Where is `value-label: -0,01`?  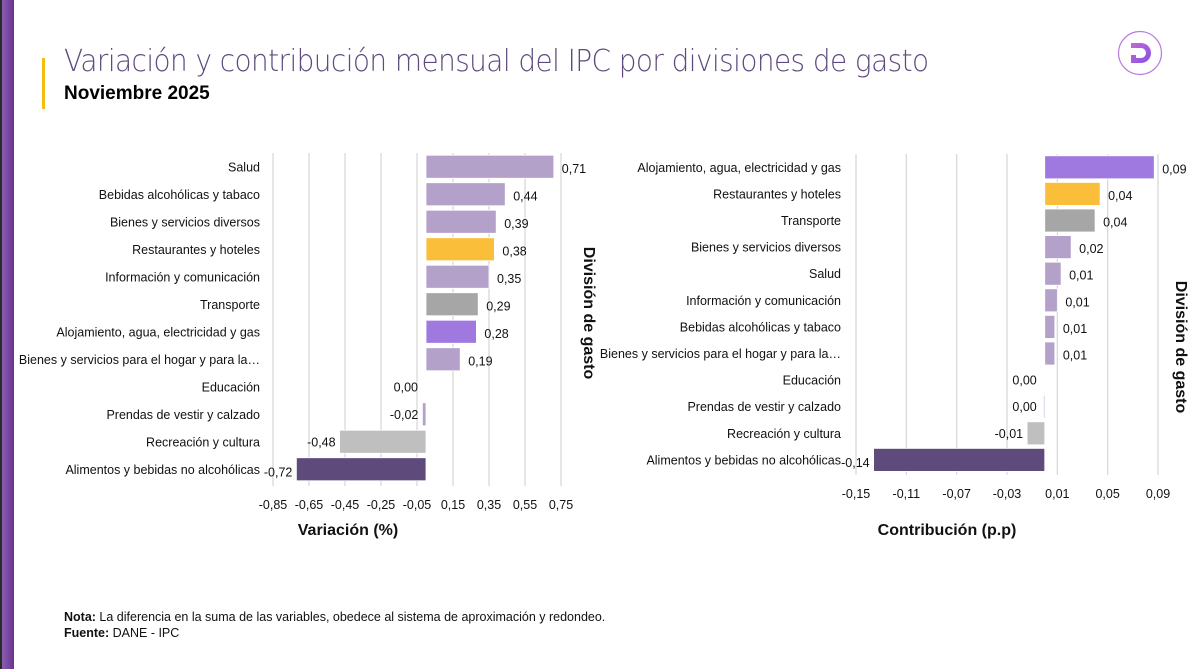
value-label: -0,01 is located at coordinates (1009, 434).